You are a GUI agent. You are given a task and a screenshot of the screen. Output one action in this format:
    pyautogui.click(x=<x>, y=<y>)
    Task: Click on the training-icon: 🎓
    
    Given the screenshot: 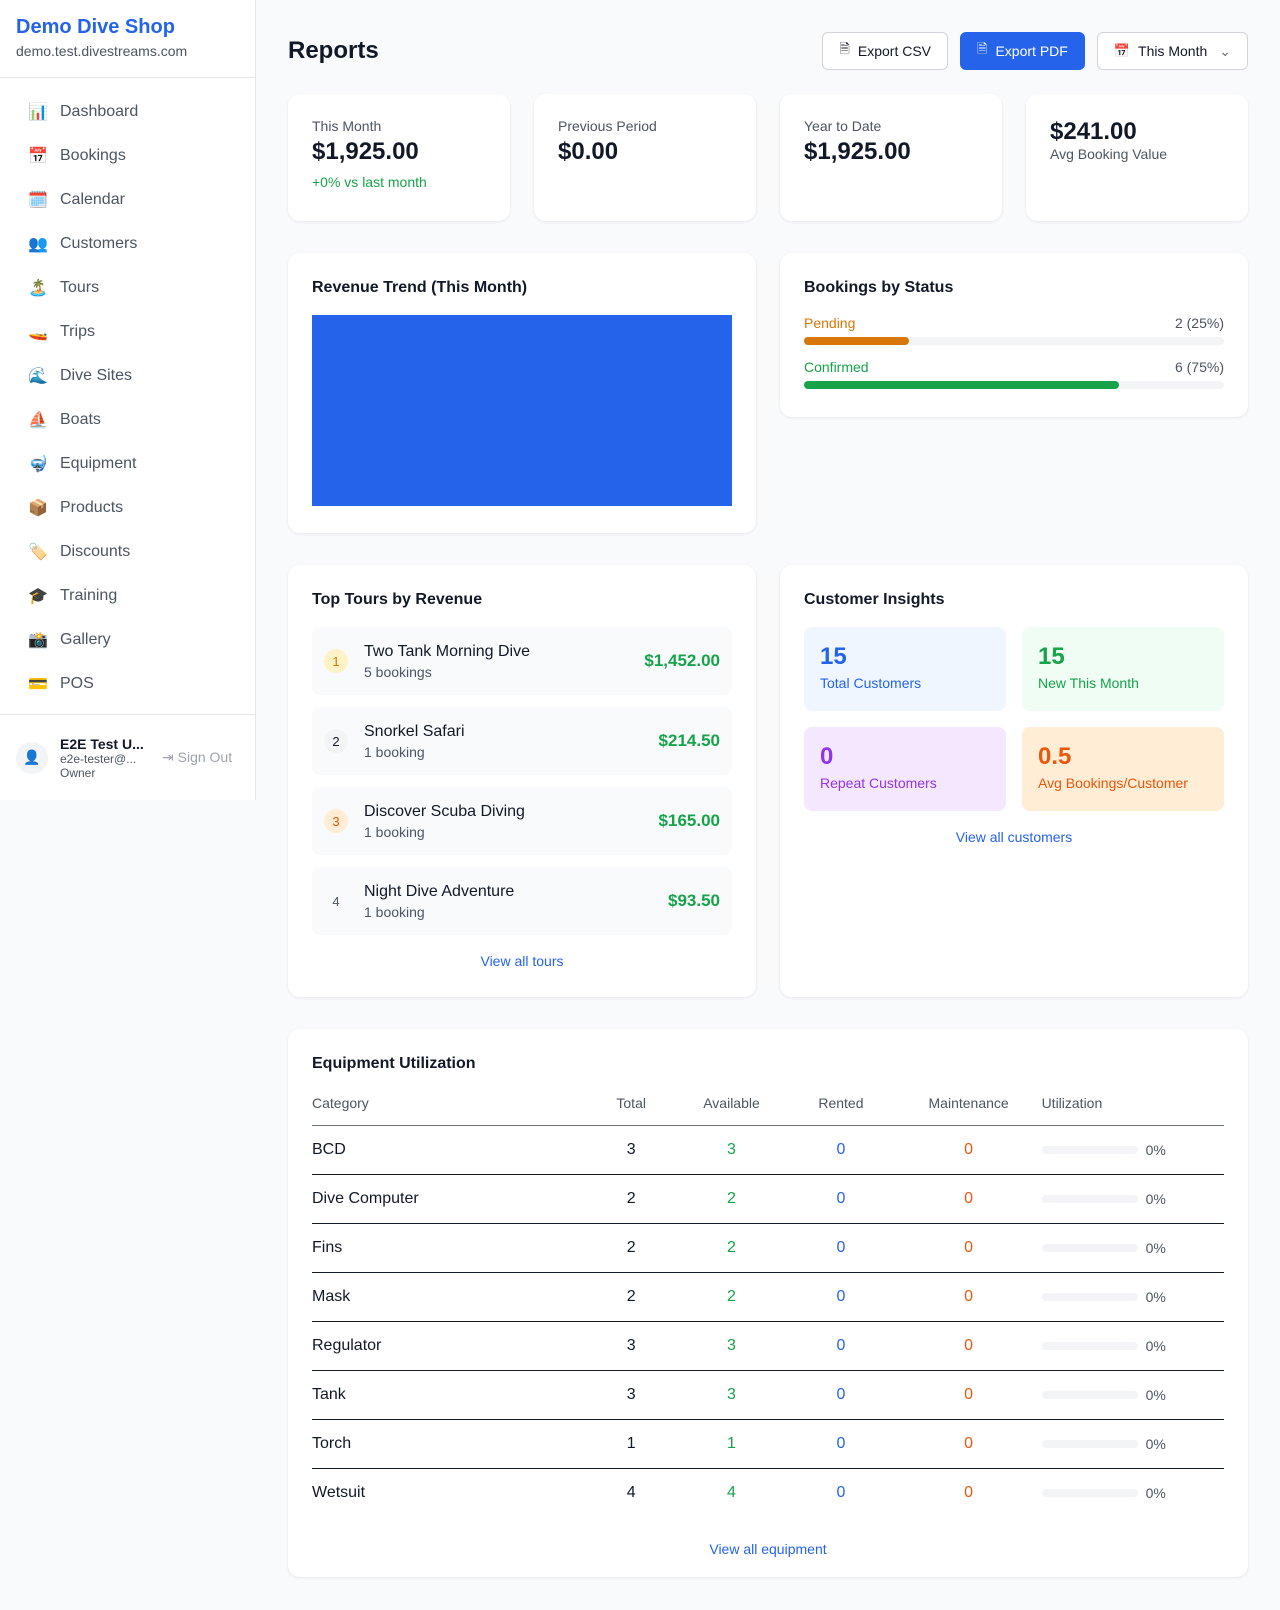 What is the action you would take?
    pyautogui.click(x=38, y=596)
    